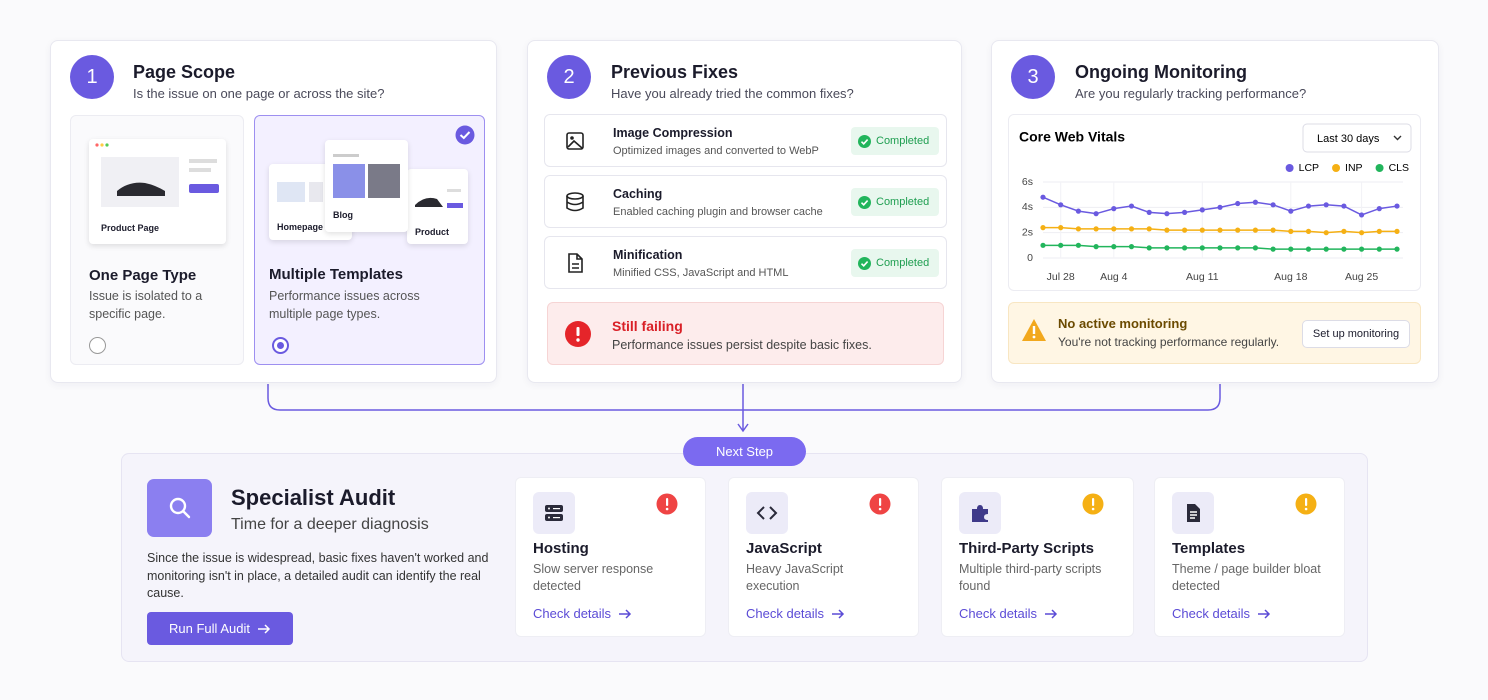 The height and width of the screenshot is (700, 1488). What do you see at coordinates (1356, 334) in the screenshot?
I see `setup-monitoring-button: Set up monitoring` at bounding box center [1356, 334].